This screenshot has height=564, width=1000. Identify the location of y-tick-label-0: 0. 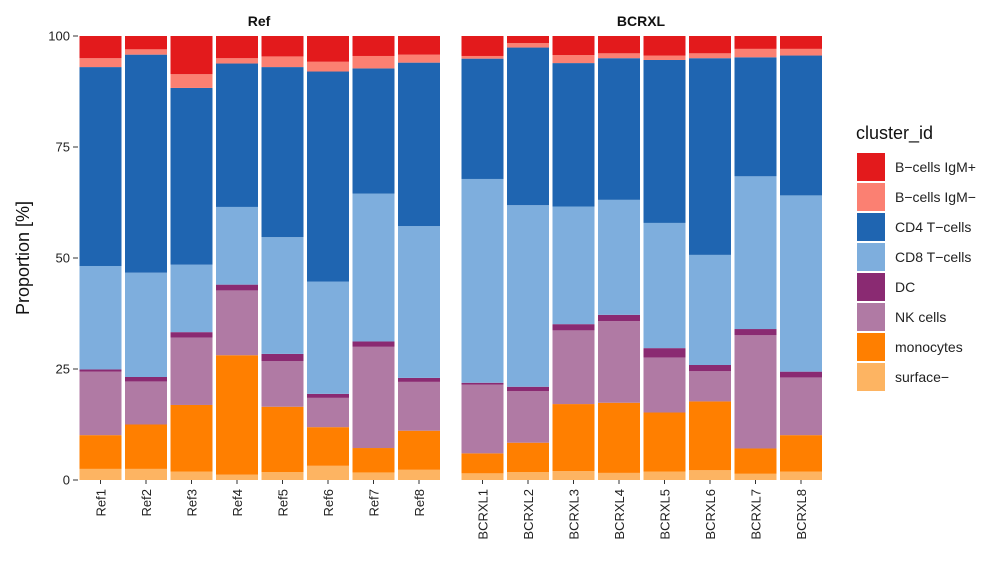
(66, 480).